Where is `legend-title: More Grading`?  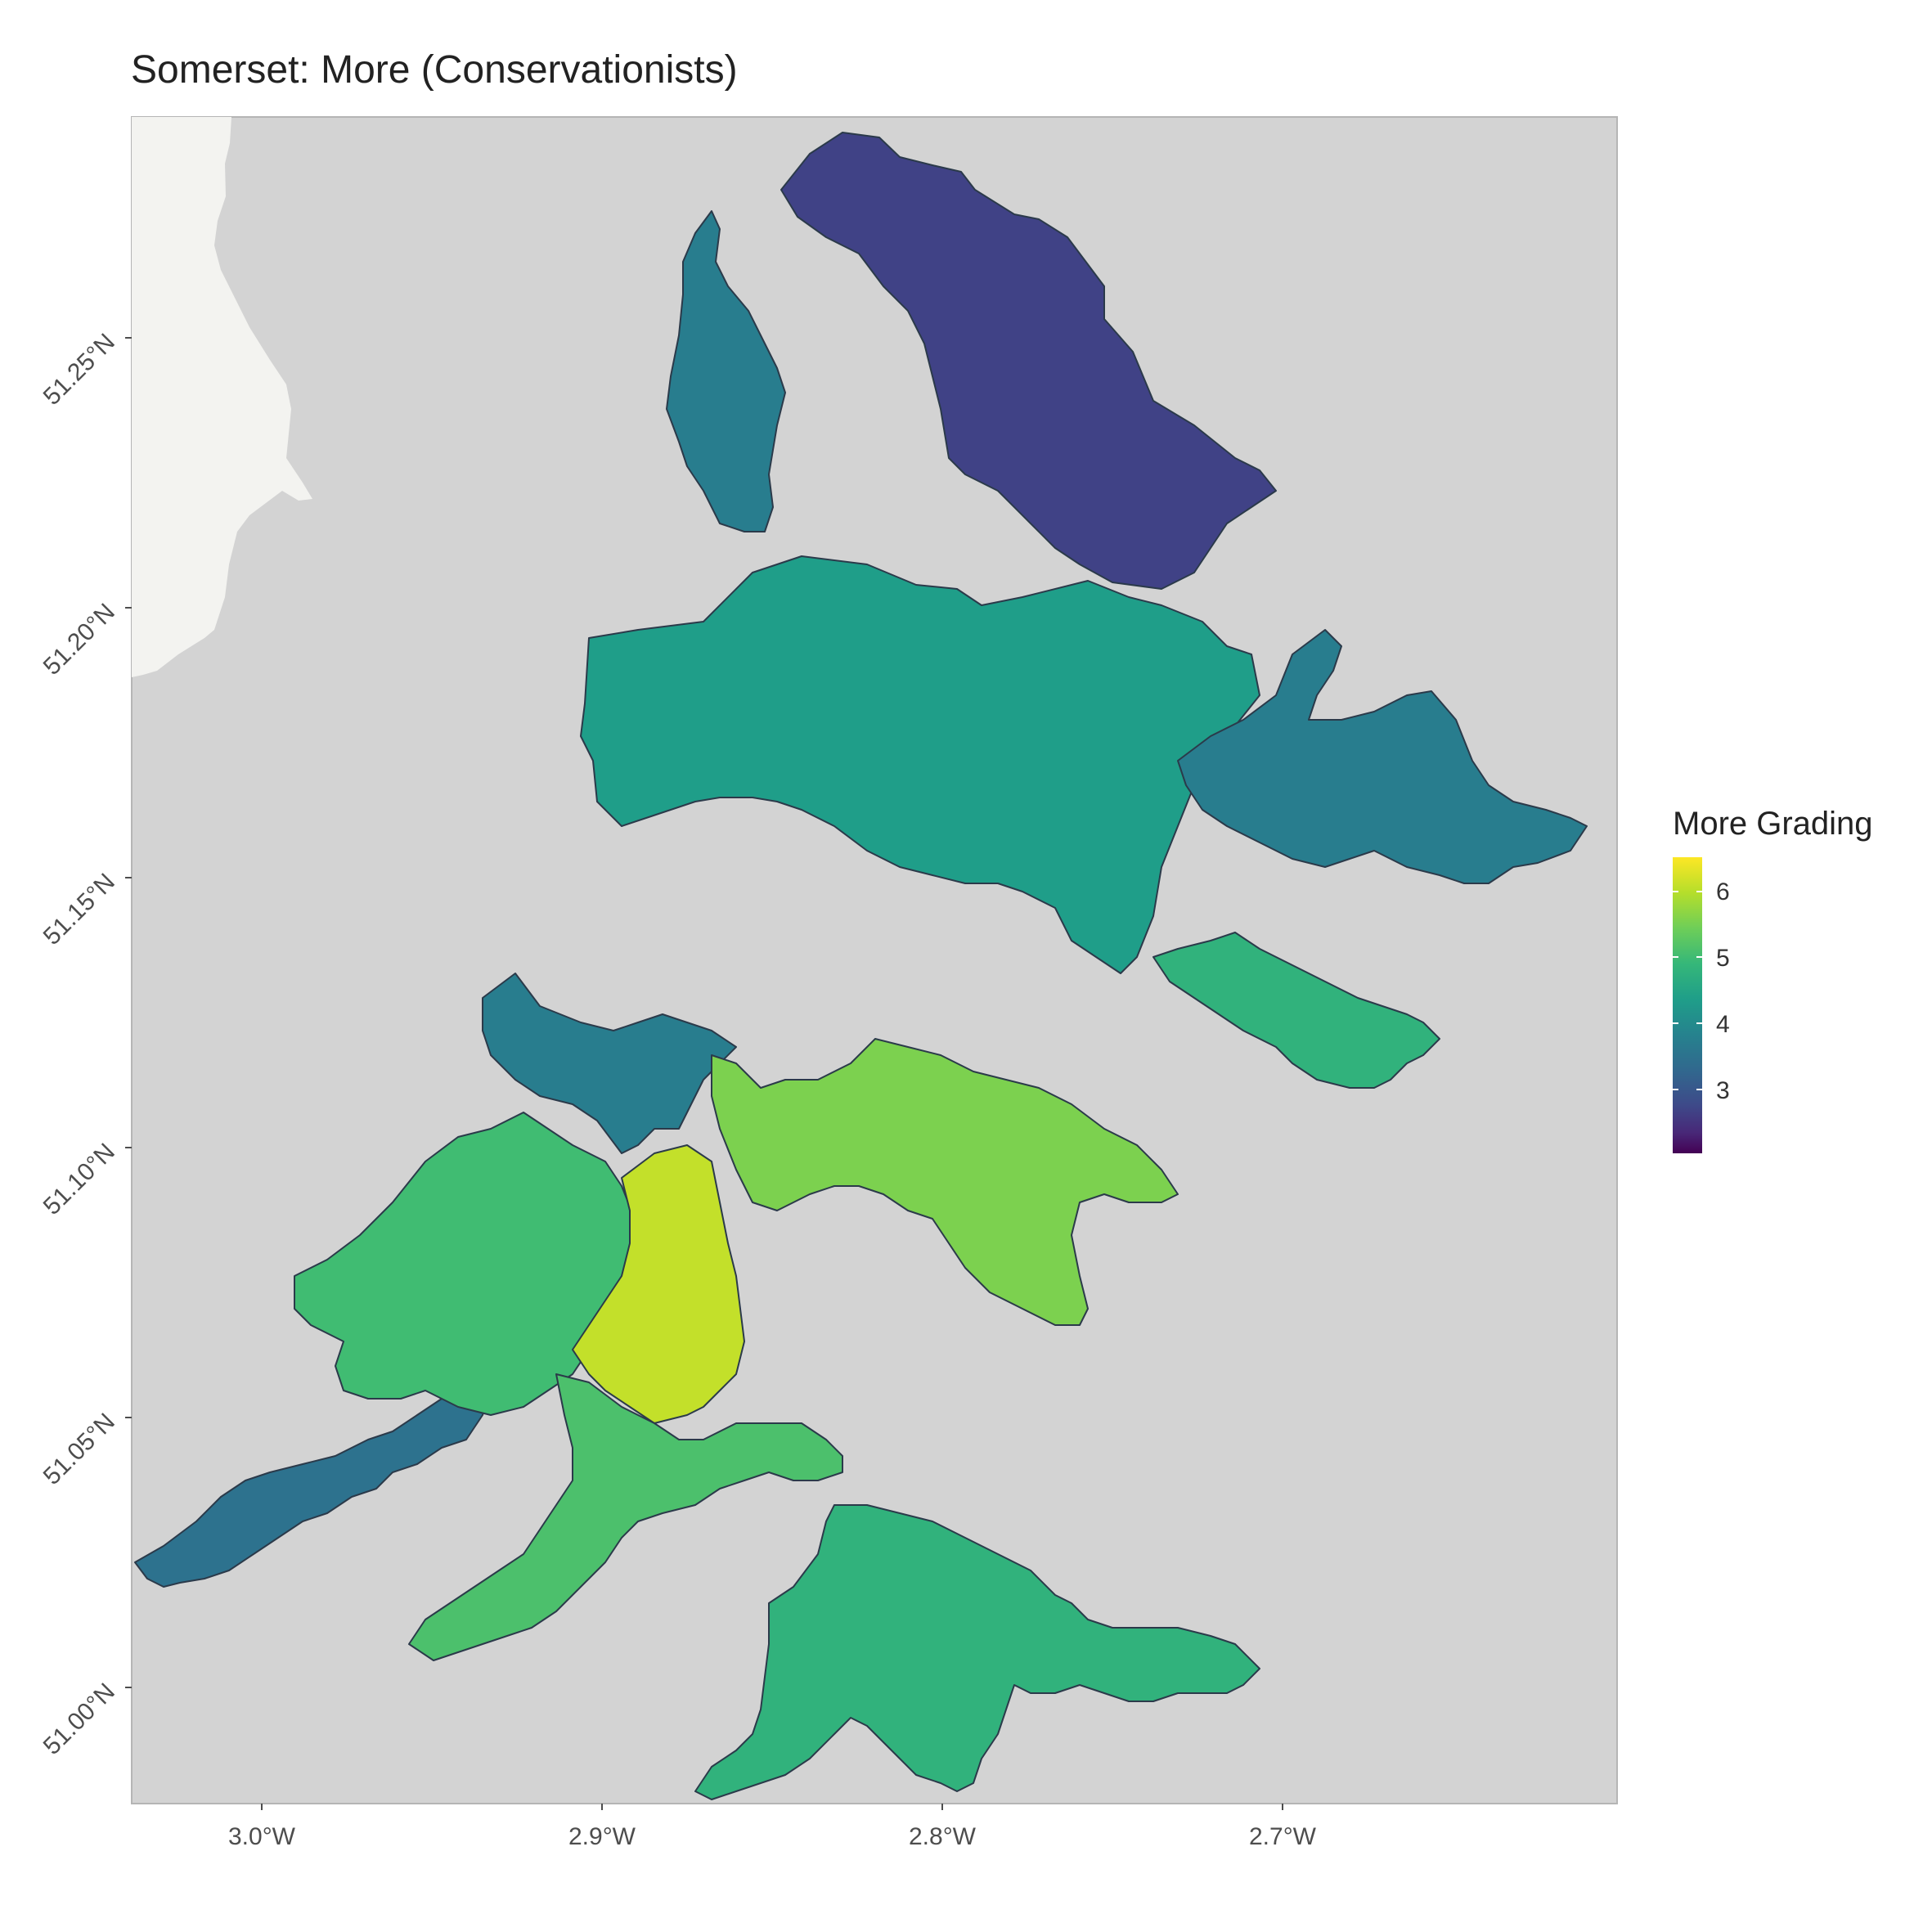
legend-title: More Grading is located at coordinates (1773, 824).